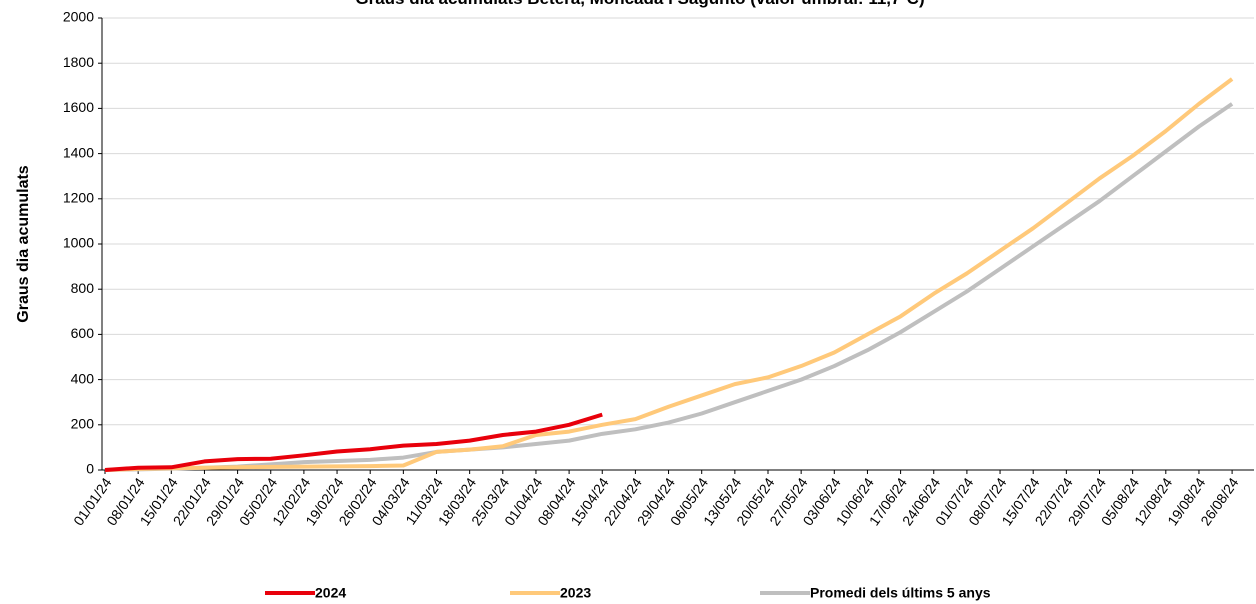 This screenshot has height=604, width=1256. I want to click on y-axis-label: Graus dia acumulats, so click(23, 243).